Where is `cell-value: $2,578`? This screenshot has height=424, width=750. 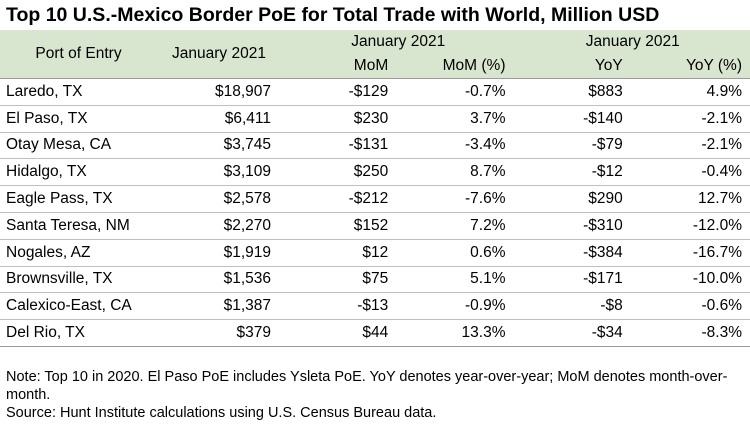 cell-value: $2,578 is located at coordinates (219, 199).